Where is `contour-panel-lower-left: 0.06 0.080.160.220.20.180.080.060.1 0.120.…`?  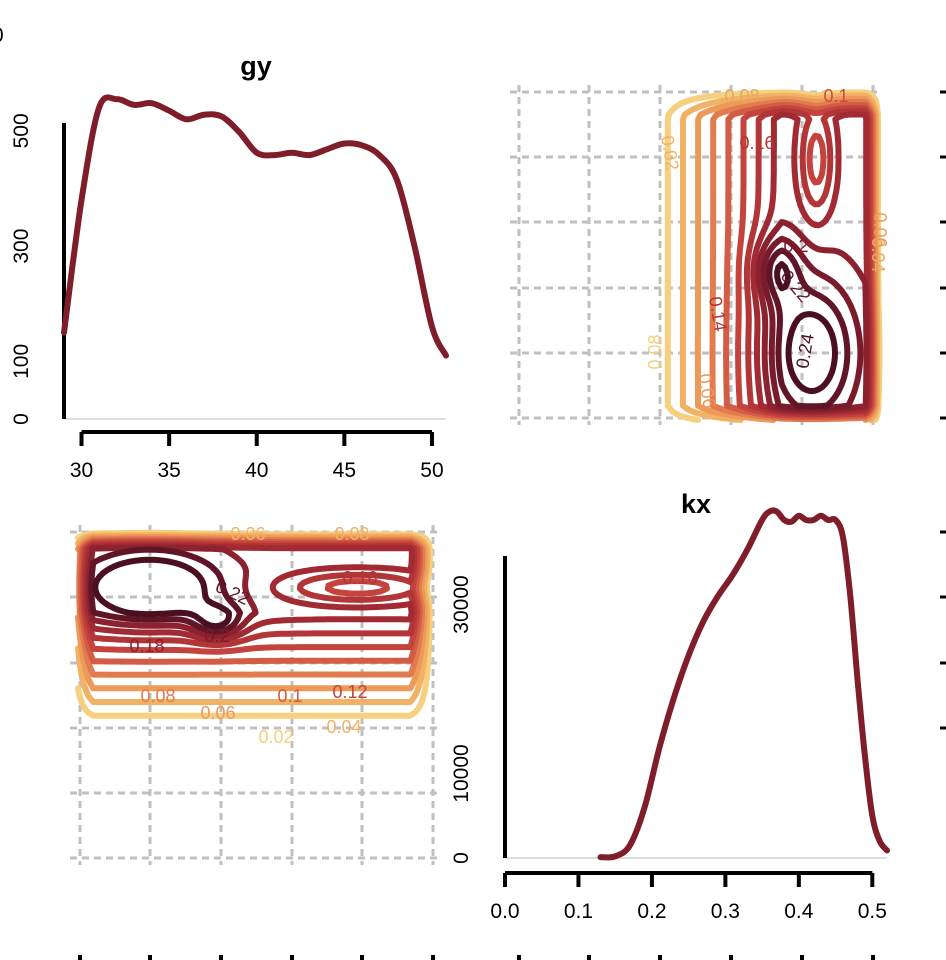 contour-panel-lower-left: 0.06 0.080.160.220.20.180.080.060.1 0.120.… is located at coordinates (255, 694).